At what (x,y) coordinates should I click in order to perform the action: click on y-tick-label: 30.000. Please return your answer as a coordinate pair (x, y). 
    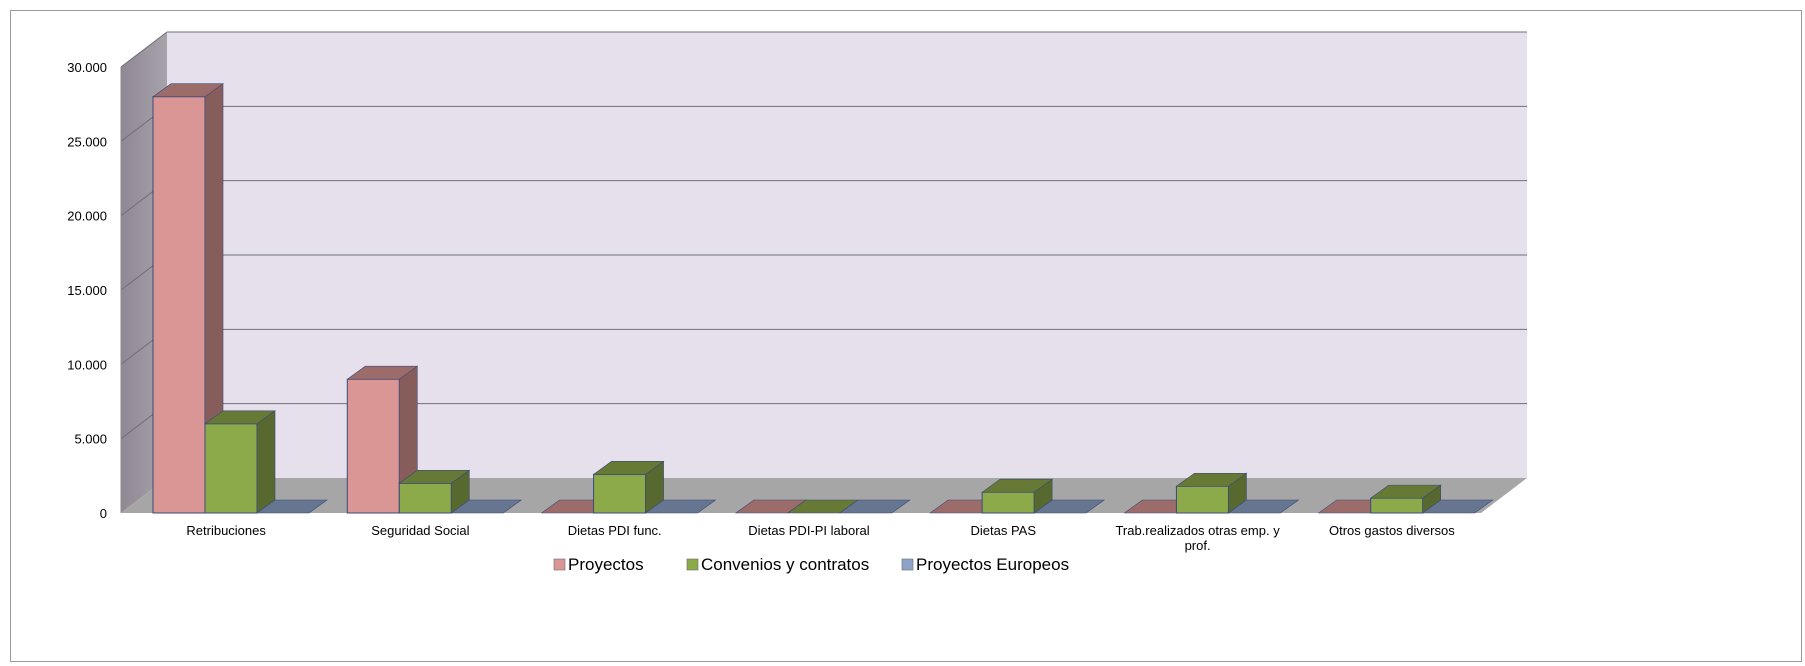
    Looking at the image, I should click on (87, 67).